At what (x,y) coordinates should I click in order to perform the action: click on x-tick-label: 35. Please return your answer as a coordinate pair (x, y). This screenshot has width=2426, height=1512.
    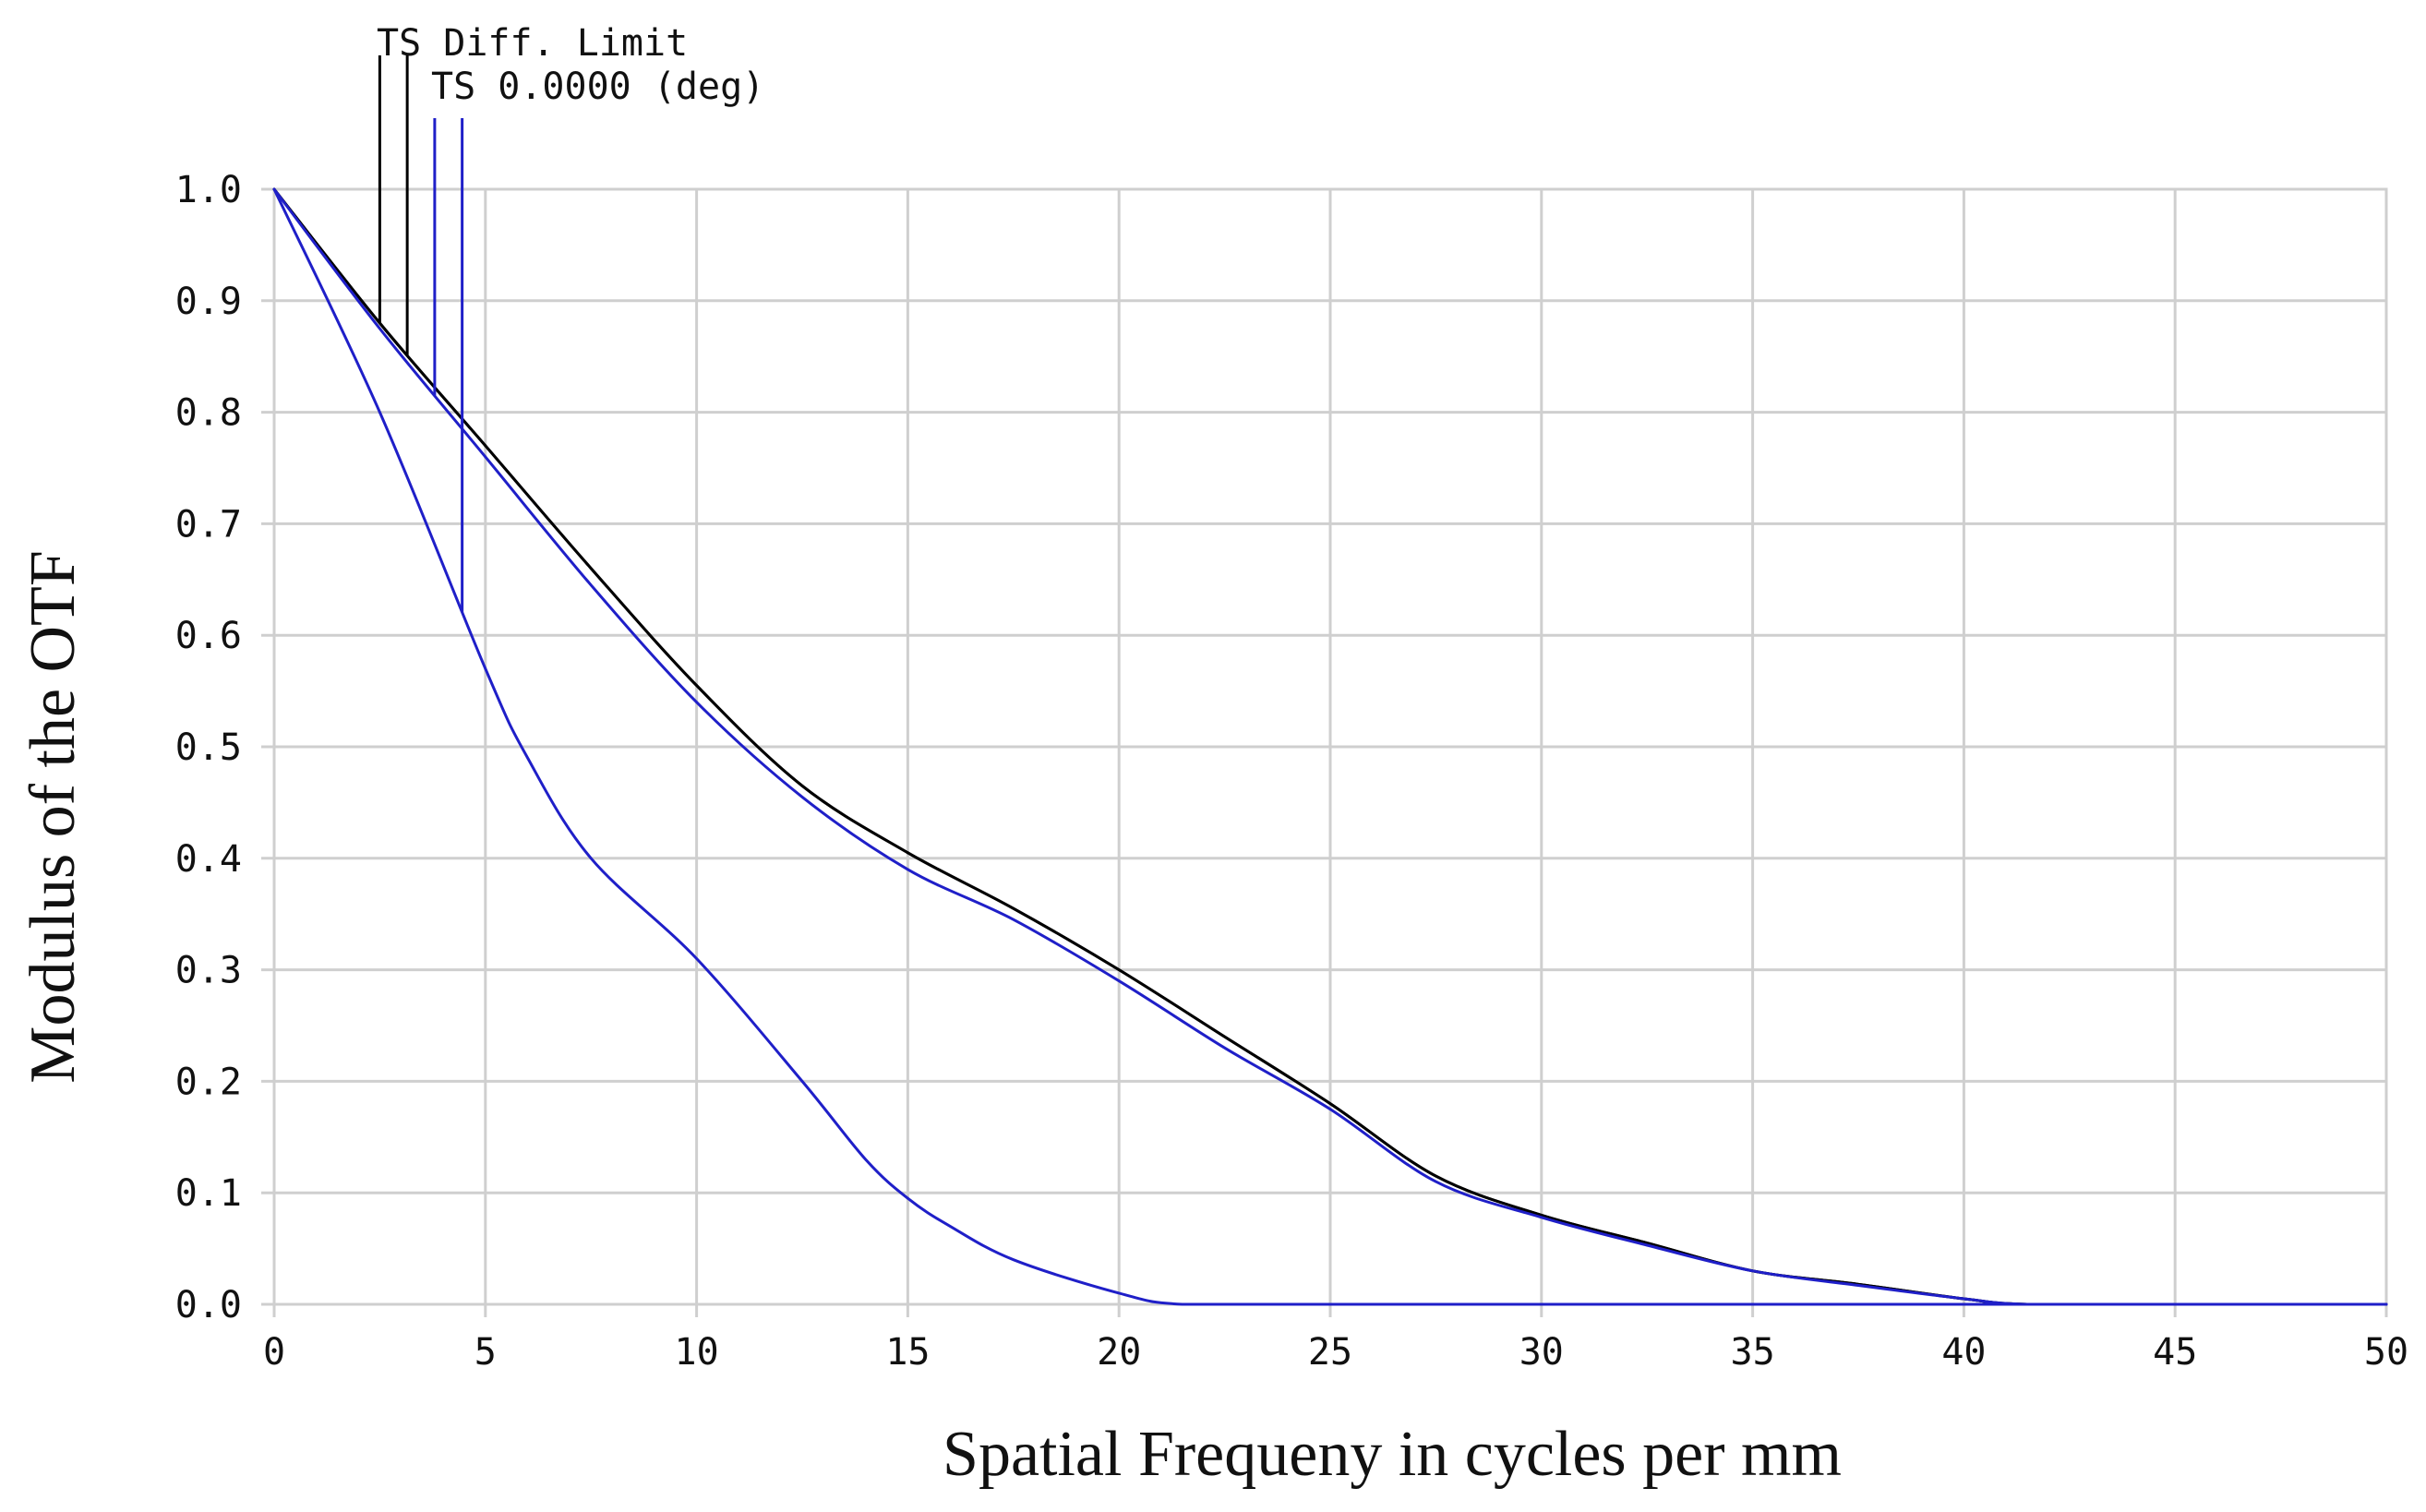
    Looking at the image, I should click on (1753, 1352).